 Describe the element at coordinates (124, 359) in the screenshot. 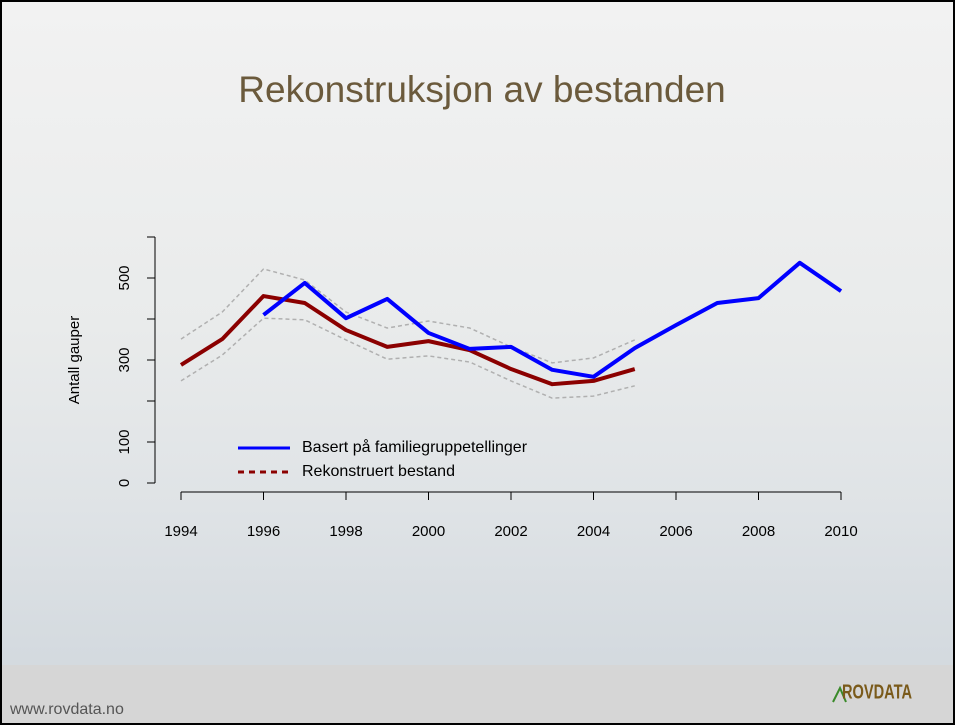

I see `y-tick-label: 300` at that location.